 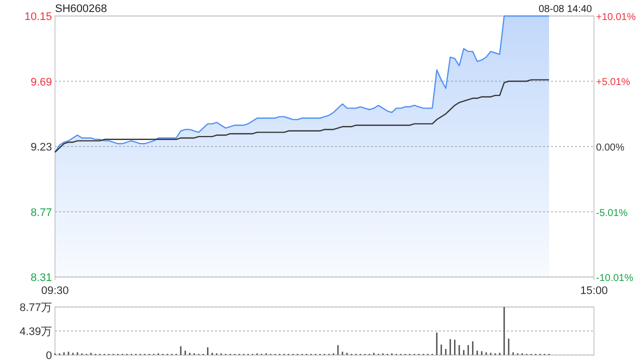 I want to click on chart-title: SH600268, so click(x=81, y=9).